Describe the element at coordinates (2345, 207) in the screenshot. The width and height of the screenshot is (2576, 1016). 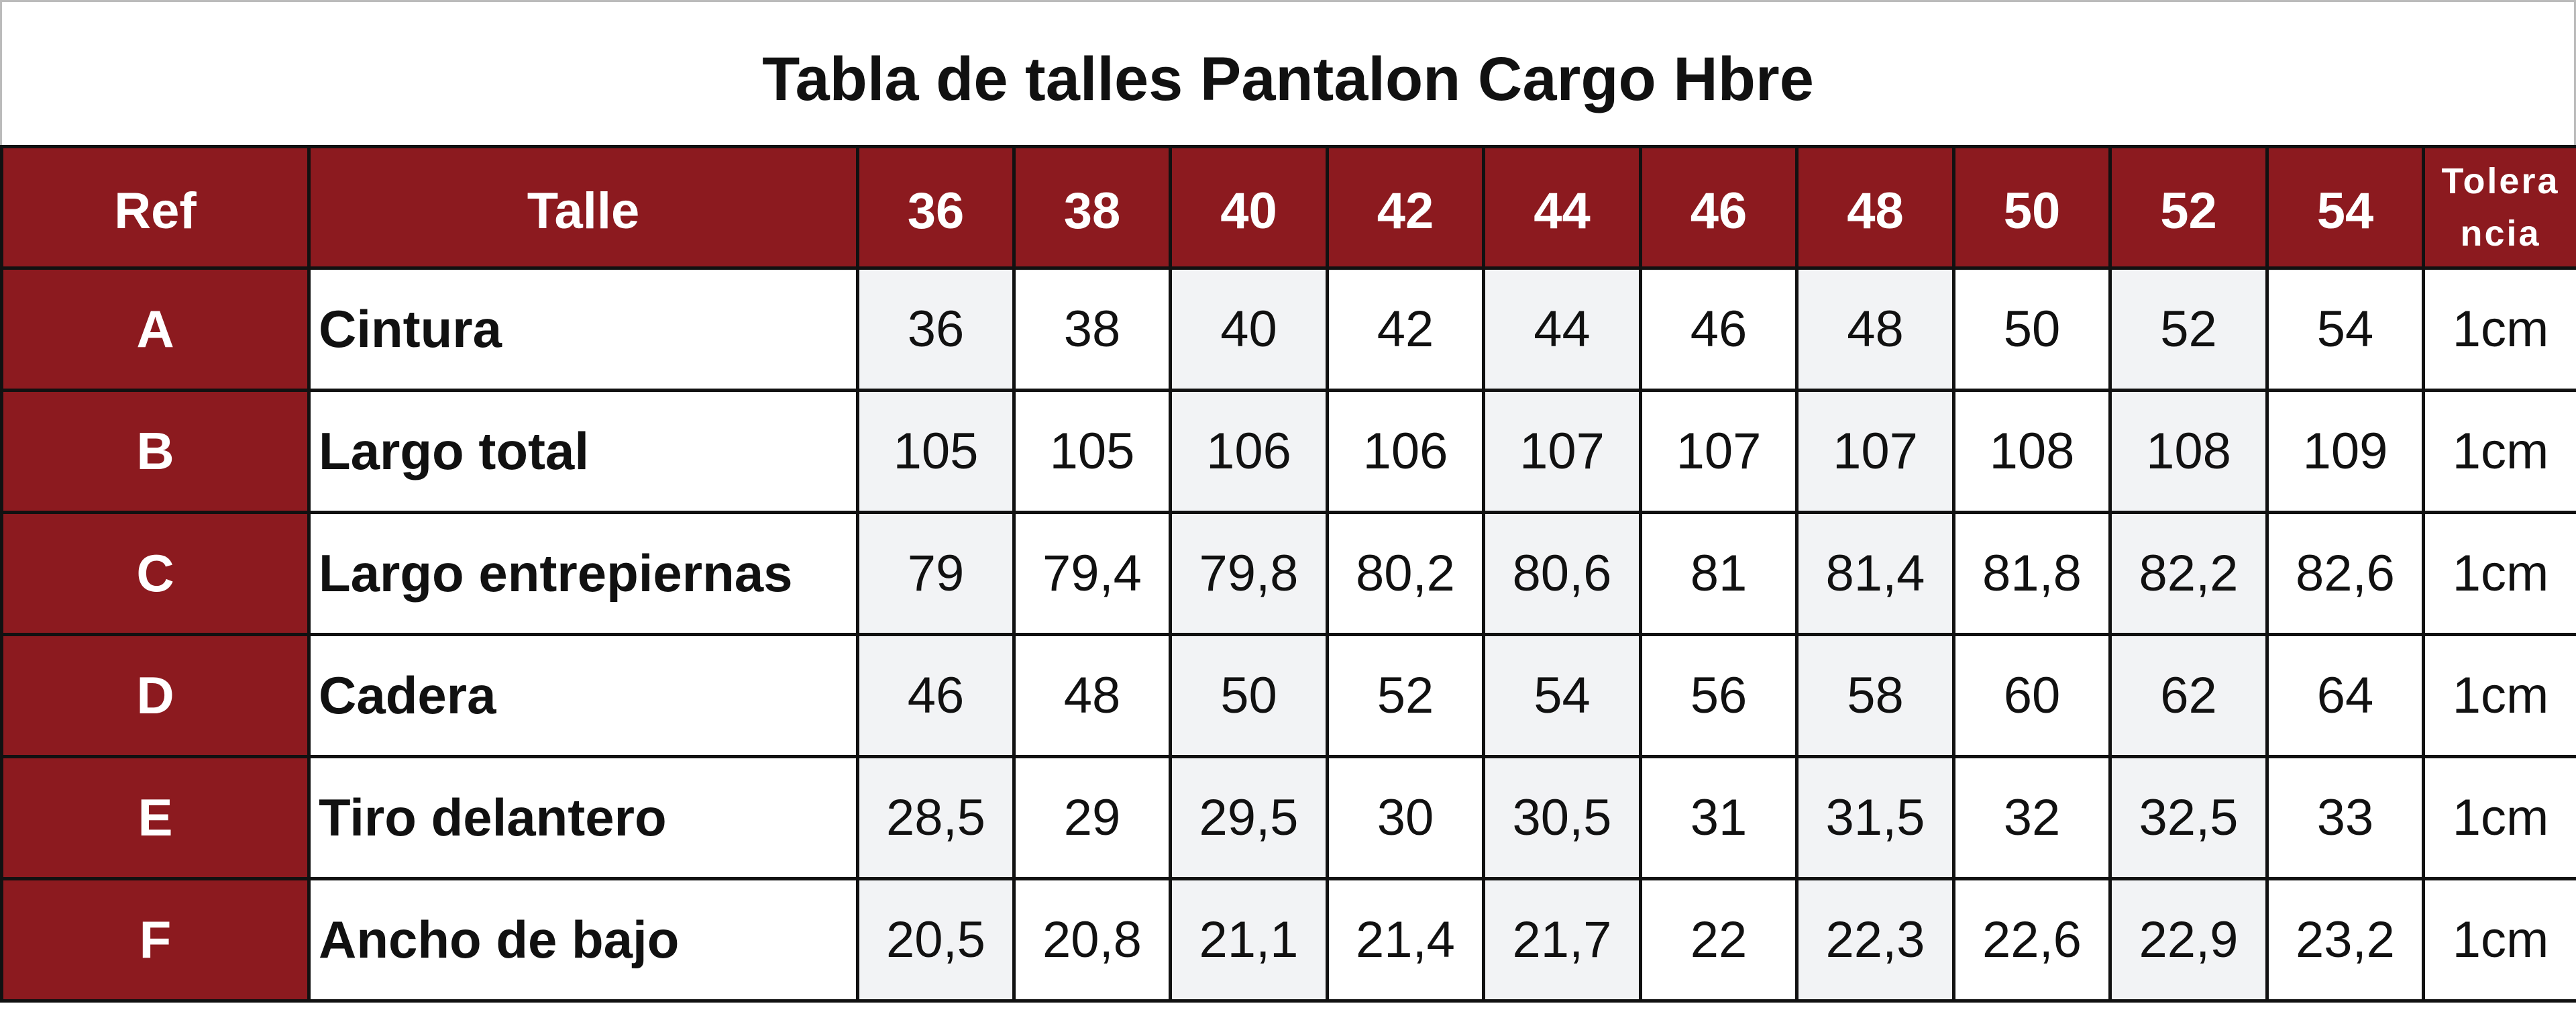
I see `header-cell: 54` at that location.